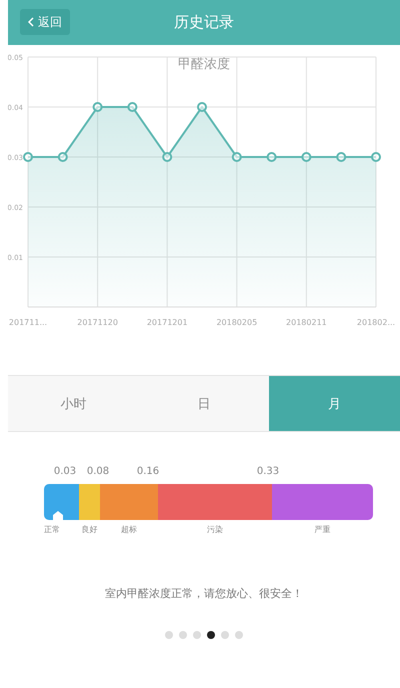  Describe the element at coordinates (50, 22) in the screenshot. I see `text: 返回` at that location.